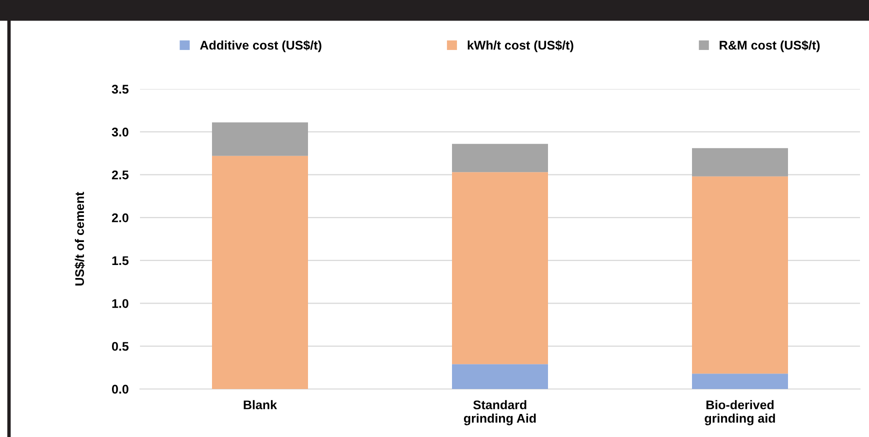  What do you see at coordinates (770, 46) in the screenshot?
I see `legend-label: R&M cost (US$/t)` at bounding box center [770, 46].